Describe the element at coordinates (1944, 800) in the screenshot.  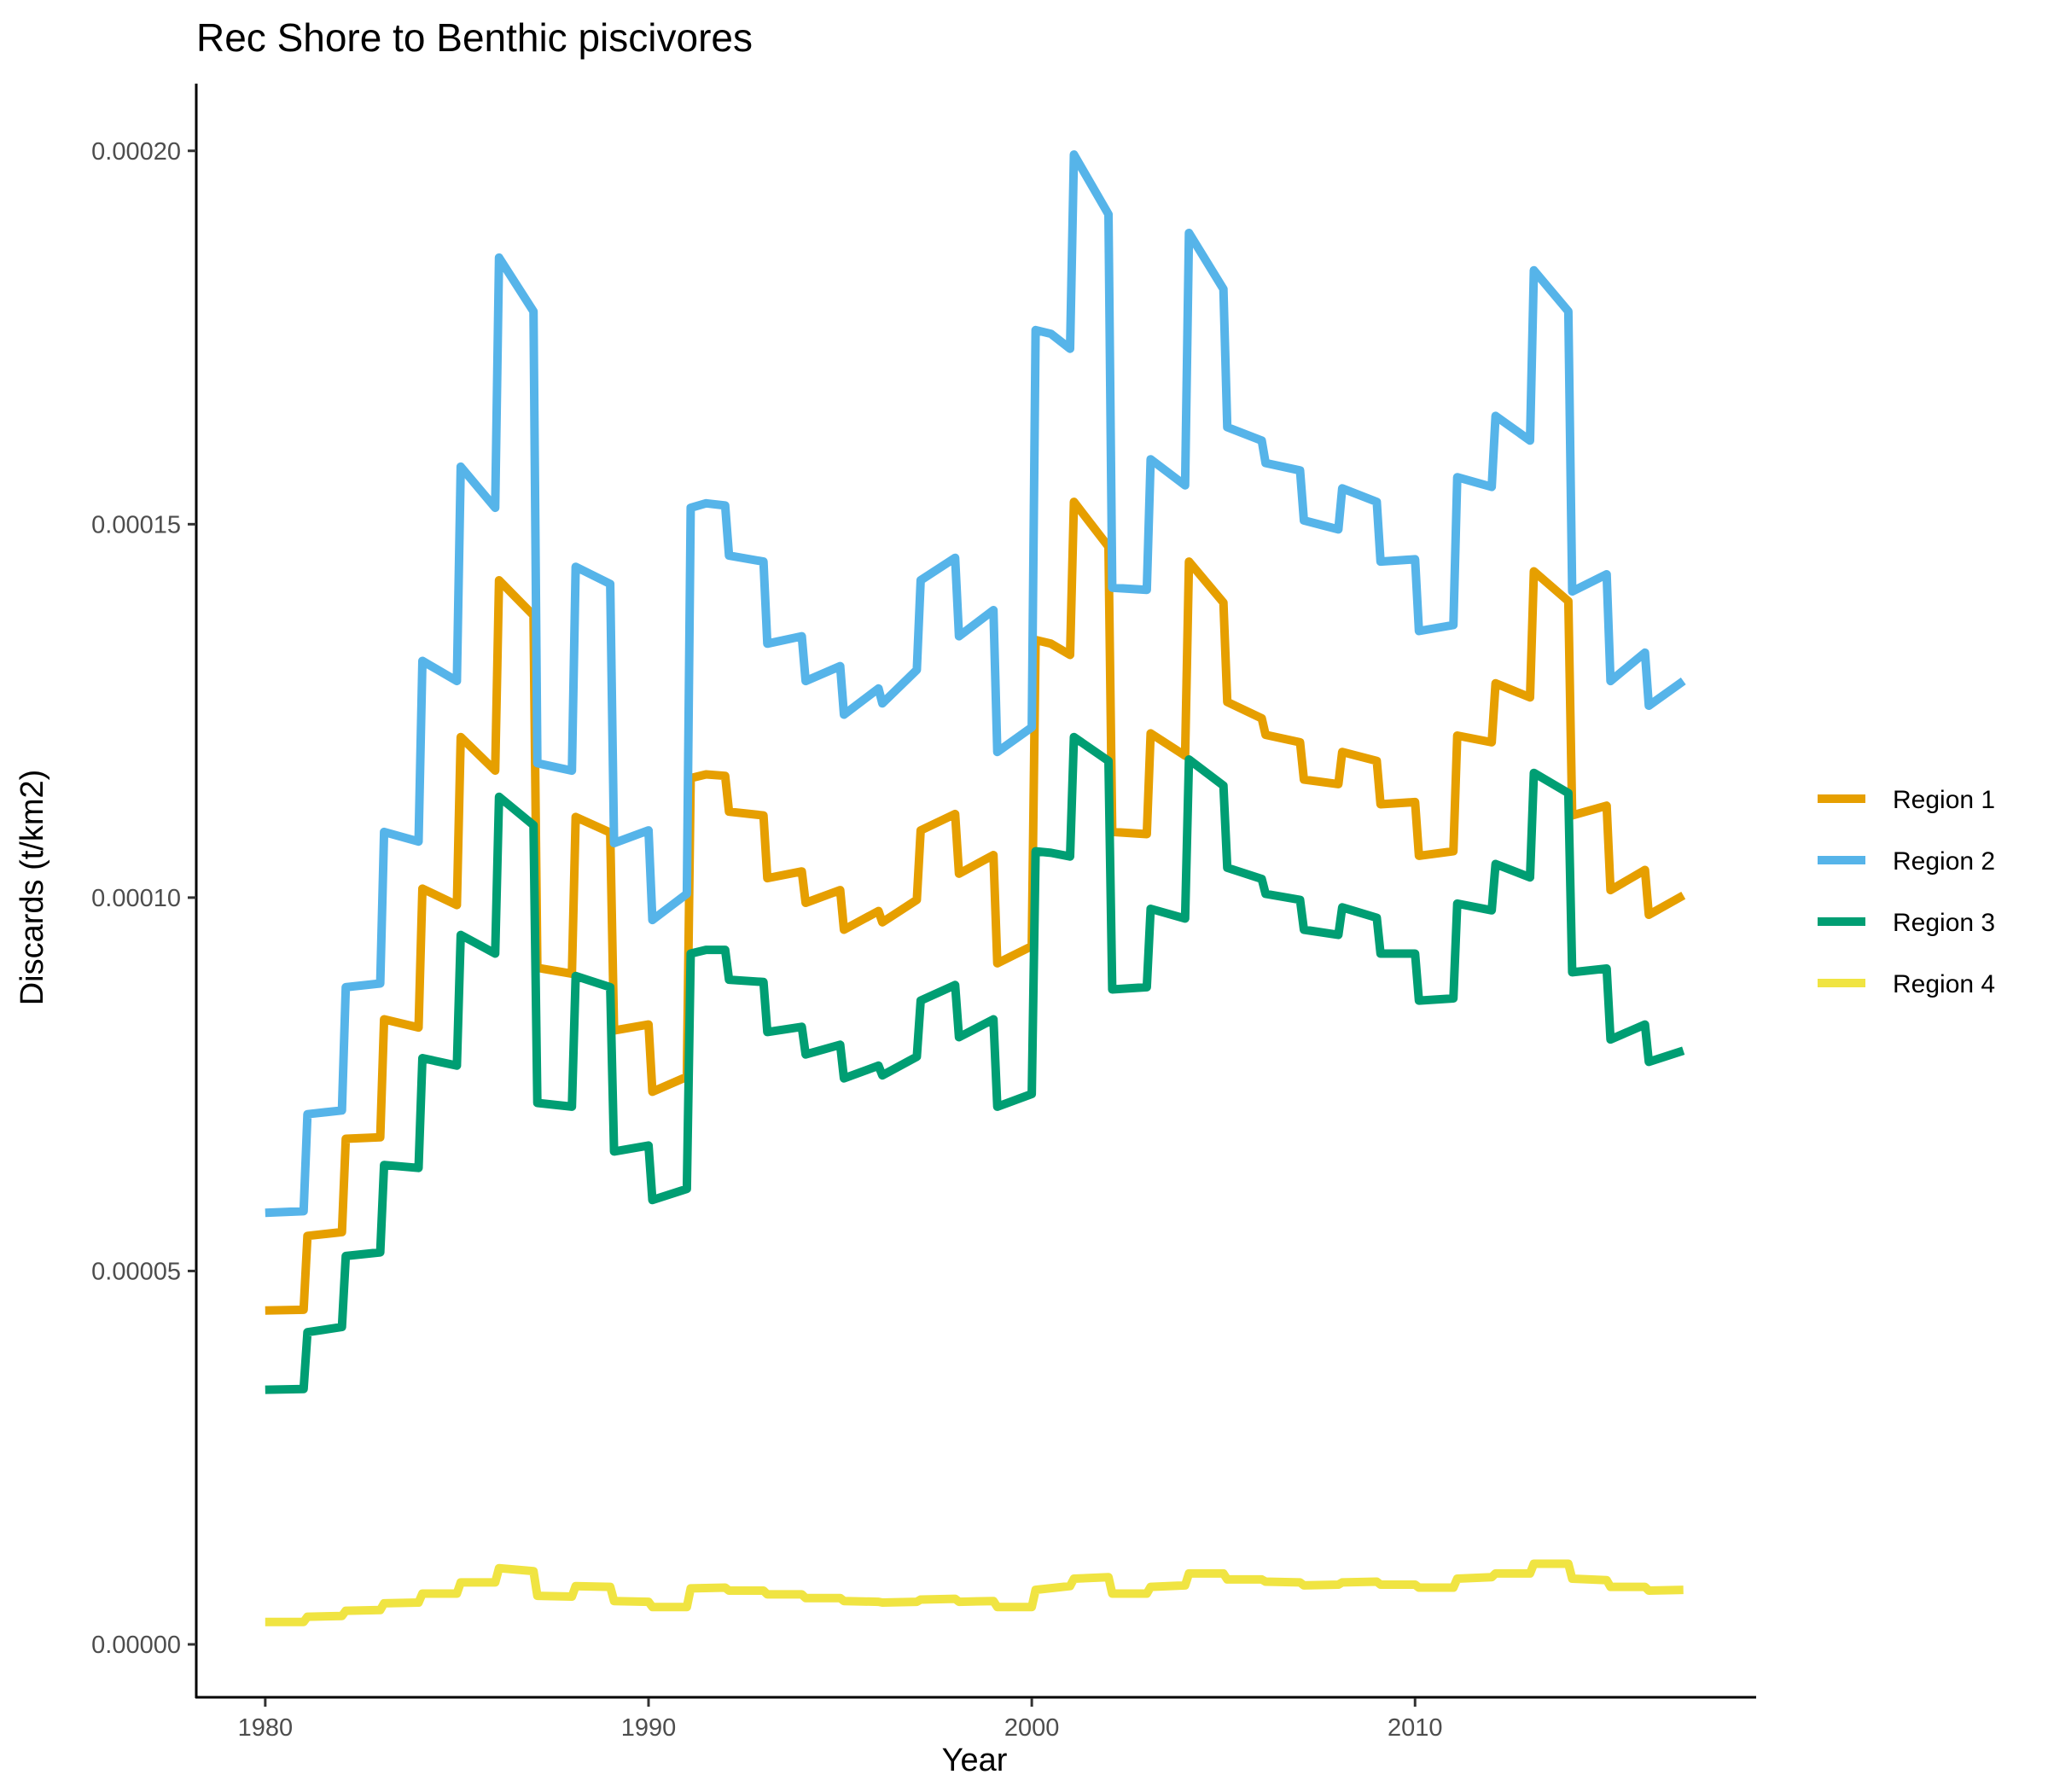
I see `legend-label-region-1: Region 1` at that location.